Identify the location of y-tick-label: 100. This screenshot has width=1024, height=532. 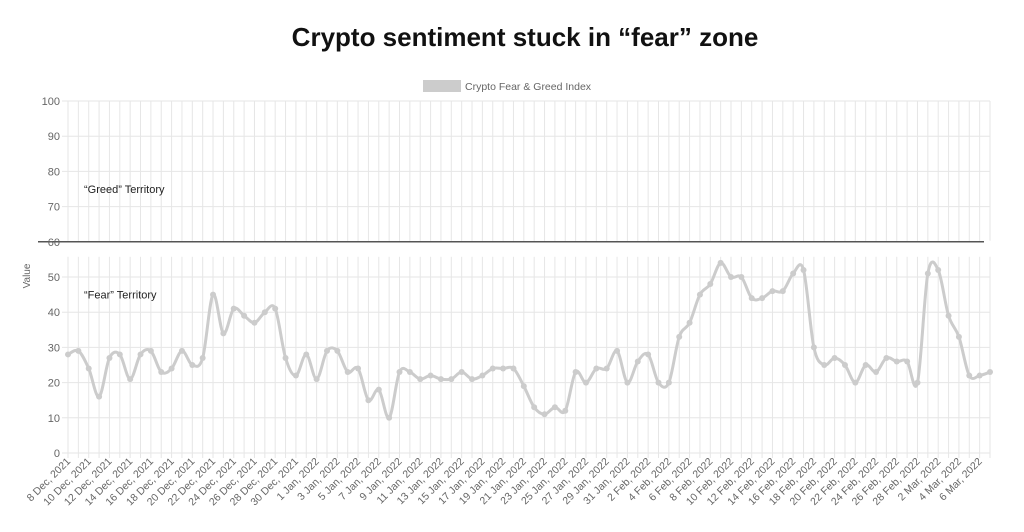
(51, 102).